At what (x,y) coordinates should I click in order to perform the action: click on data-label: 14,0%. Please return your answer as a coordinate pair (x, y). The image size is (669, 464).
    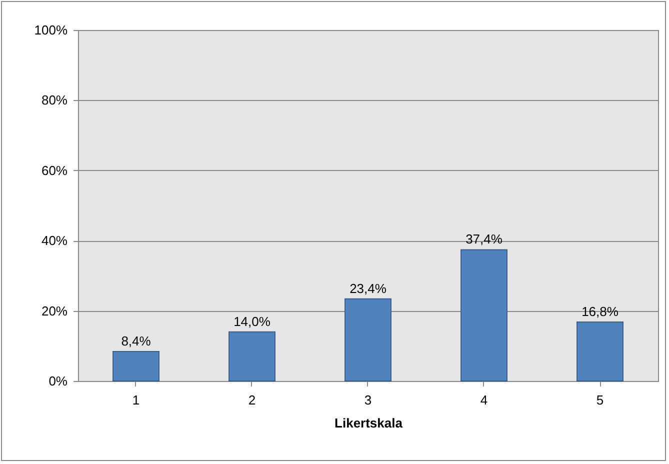
    Looking at the image, I should click on (252, 321).